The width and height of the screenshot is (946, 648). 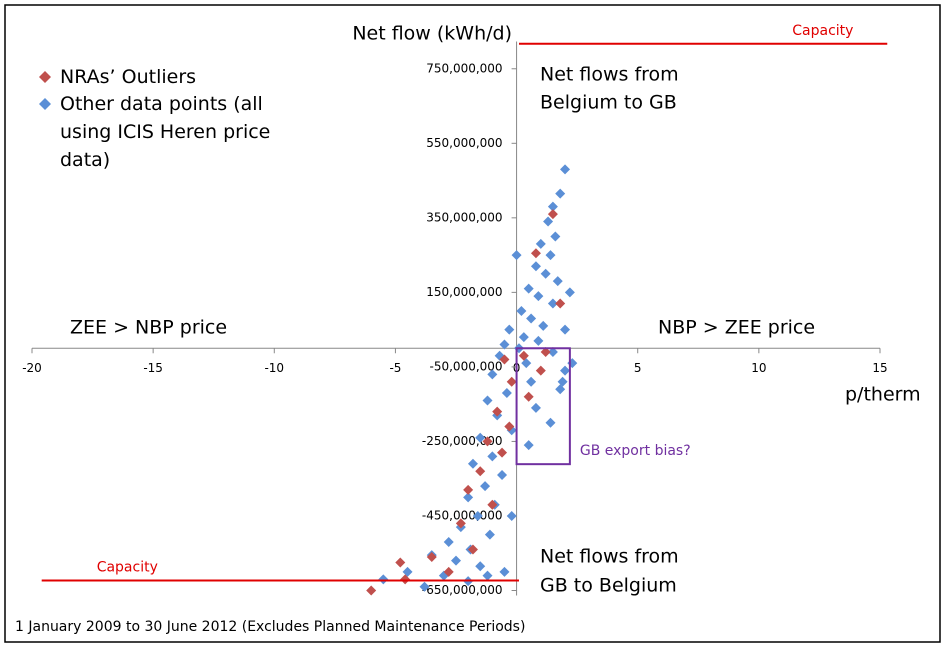 I want to click on y-tick-label: -50,000,000, so click(x=466, y=366).